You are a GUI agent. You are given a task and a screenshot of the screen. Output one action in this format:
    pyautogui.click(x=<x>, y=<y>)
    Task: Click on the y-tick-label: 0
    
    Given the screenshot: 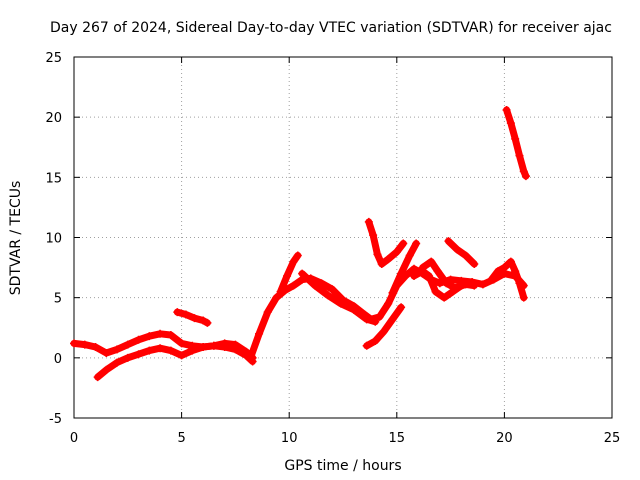 What is the action you would take?
    pyautogui.click(x=58, y=359)
    